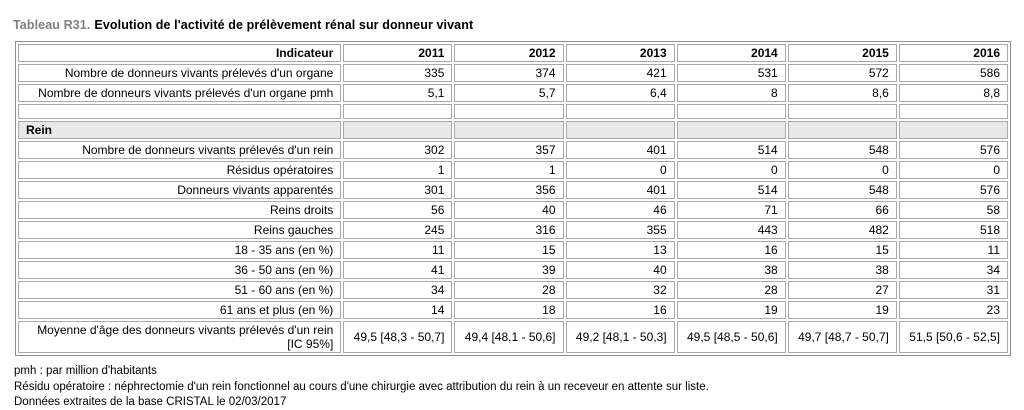 The height and width of the screenshot is (410, 1024). What do you see at coordinates (509, 270) in the screenshot?
I see `cell-value: 39` at bounding box center [509, 270].